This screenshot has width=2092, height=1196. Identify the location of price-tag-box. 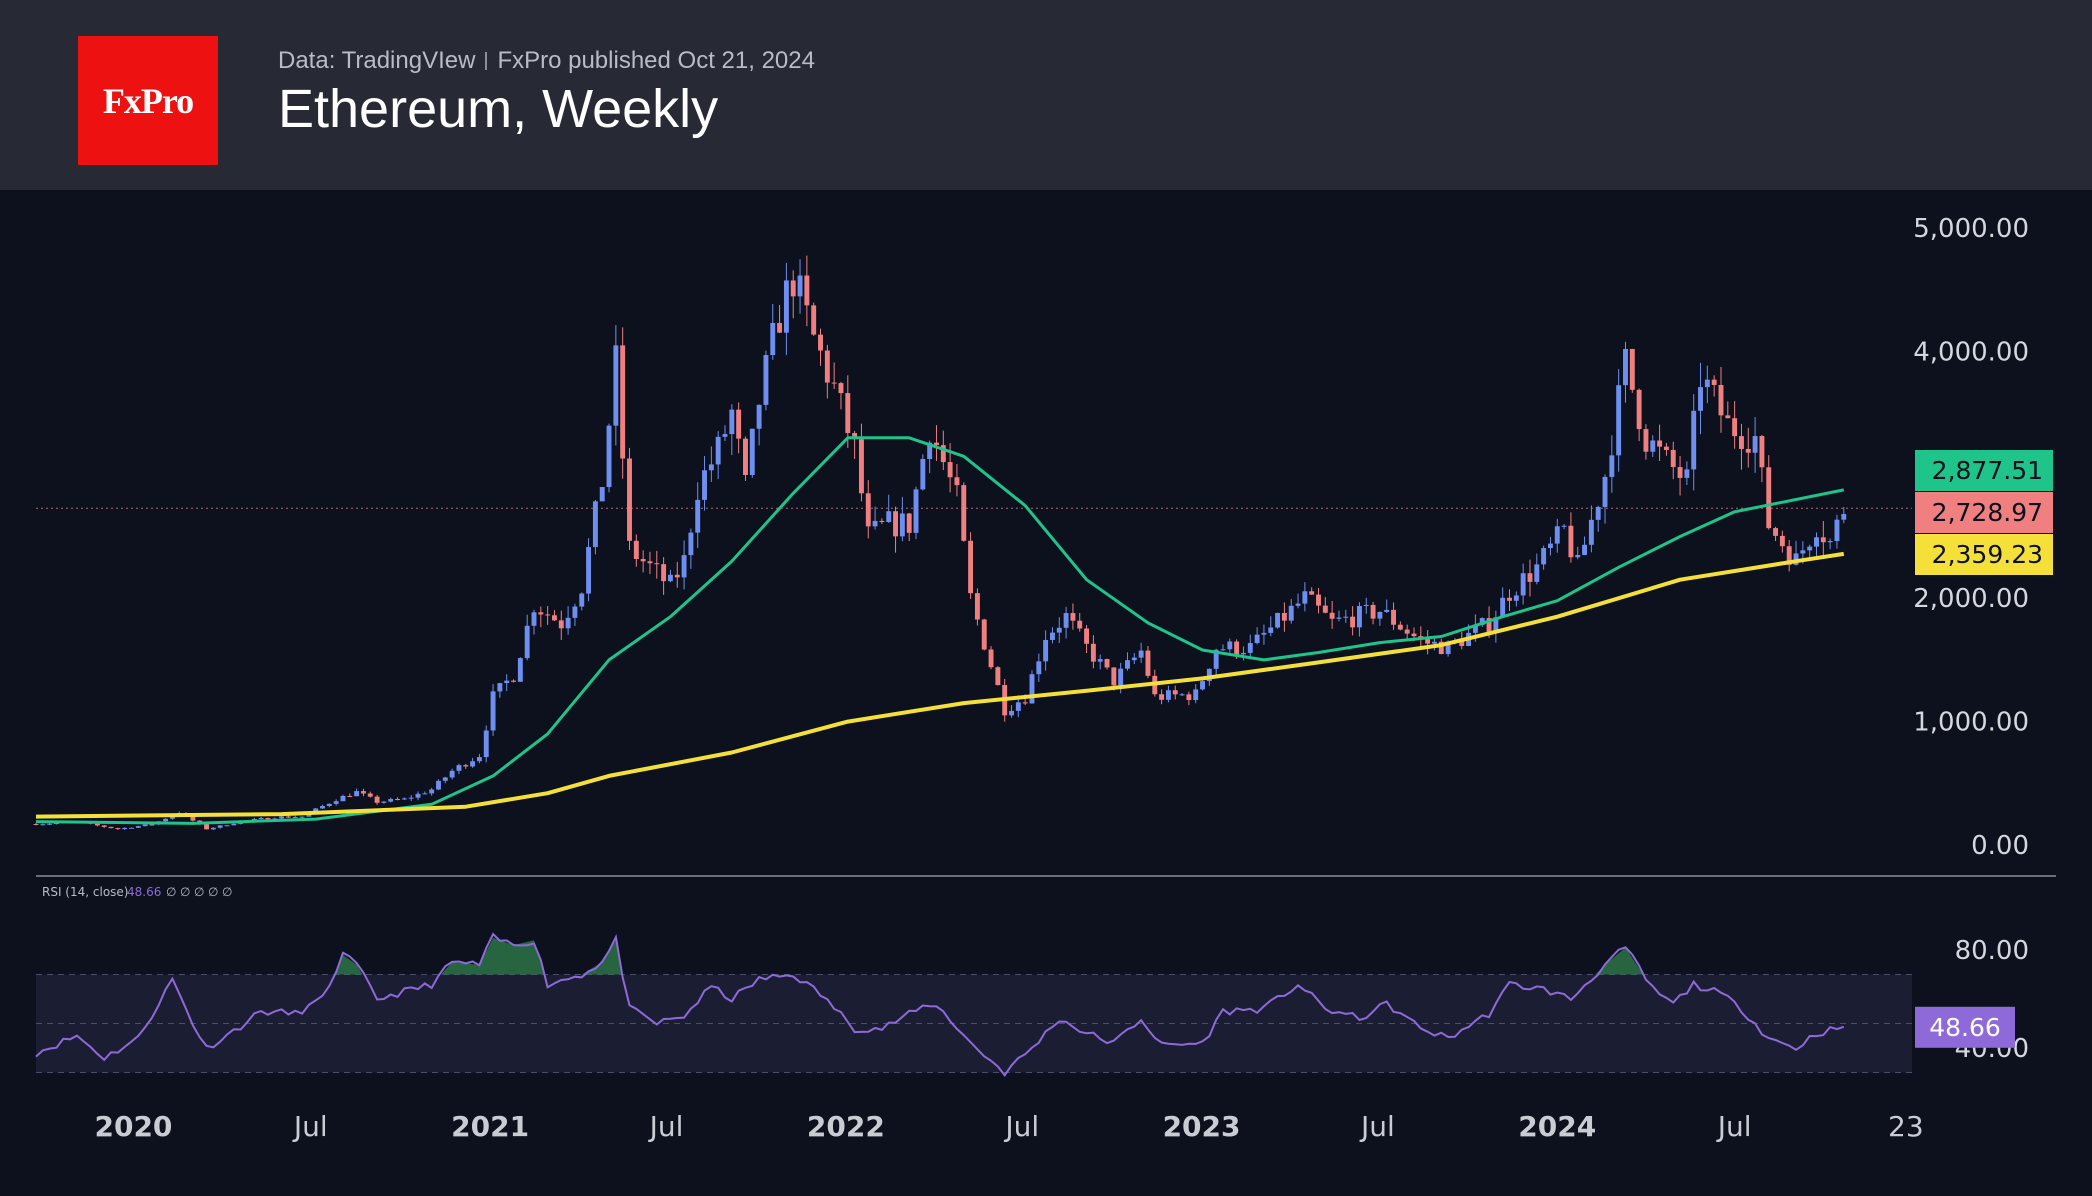
(1984, 512).